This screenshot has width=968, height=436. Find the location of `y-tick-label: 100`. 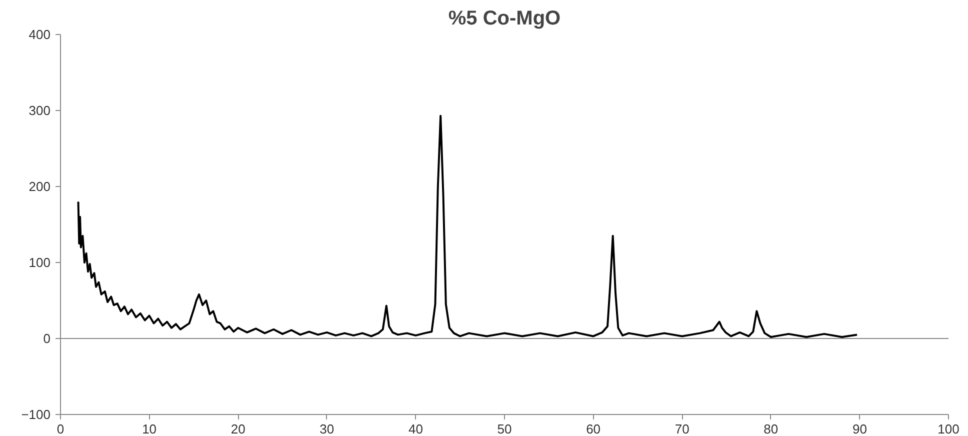

y-tick-label: 100 is located at coordinates (39, 262).